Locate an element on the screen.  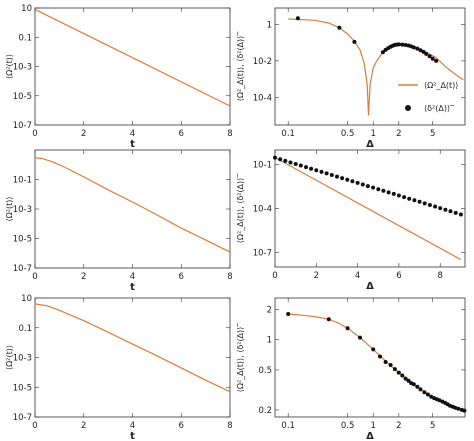
x-tick-label: 0.5 is located at coordinates (348, 134).